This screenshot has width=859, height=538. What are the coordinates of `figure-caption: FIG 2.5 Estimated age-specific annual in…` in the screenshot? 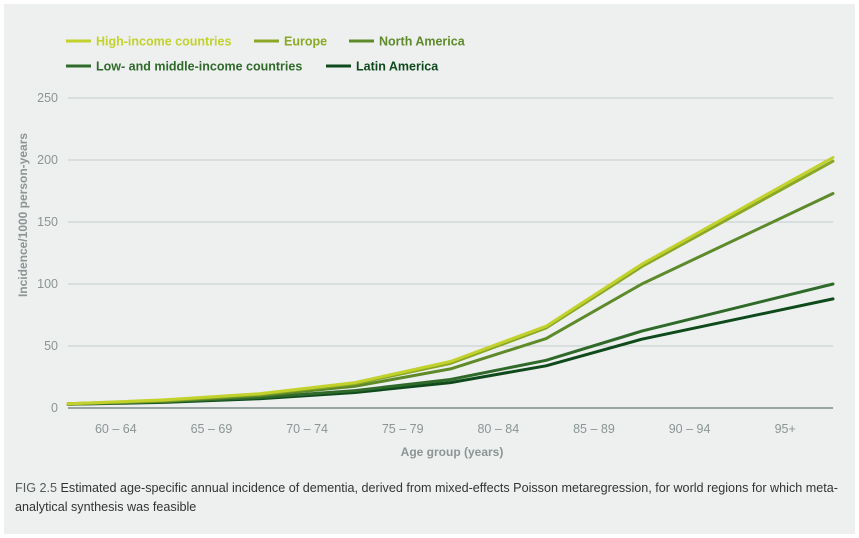 It's located at (430, 498).